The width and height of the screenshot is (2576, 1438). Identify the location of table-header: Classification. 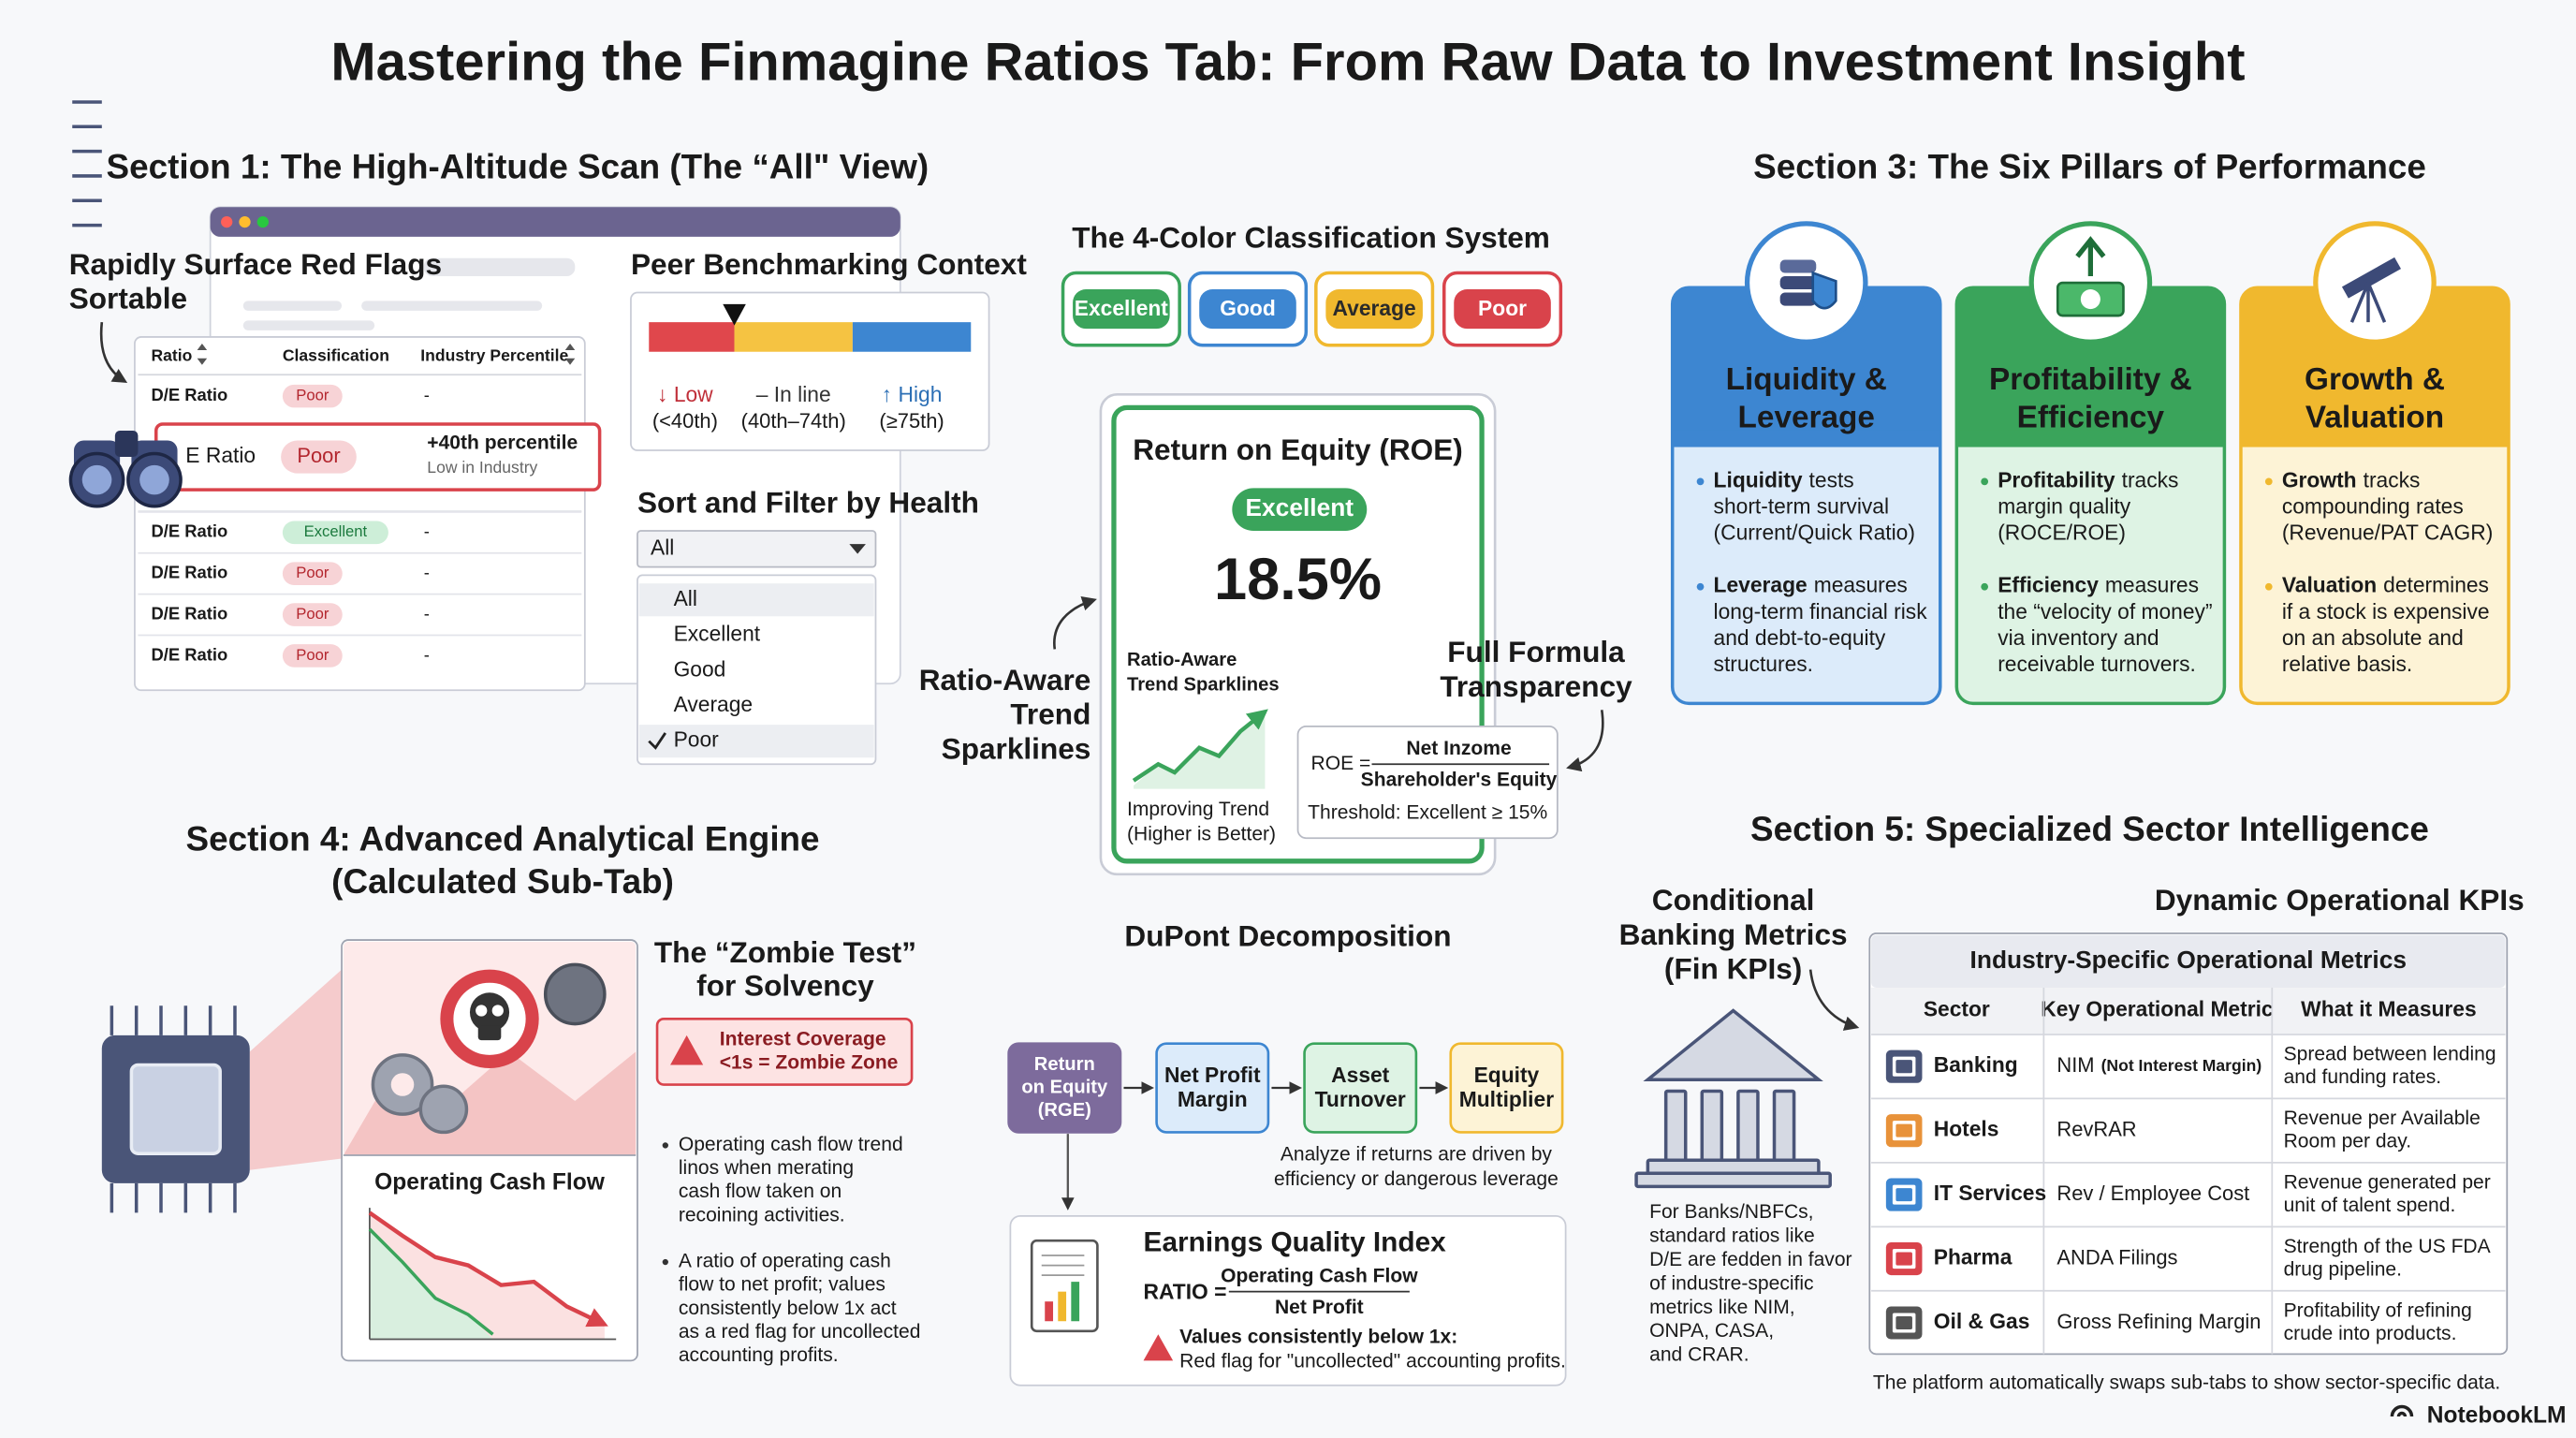
(336, 355).